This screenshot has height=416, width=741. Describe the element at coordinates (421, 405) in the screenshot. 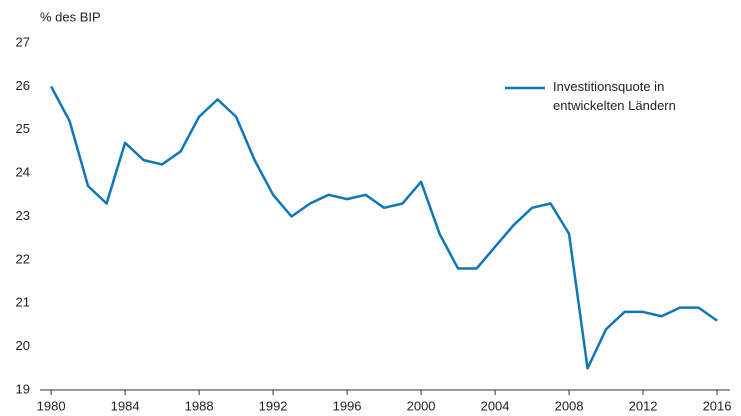

I see `x-tick-label: 2000` at that location.